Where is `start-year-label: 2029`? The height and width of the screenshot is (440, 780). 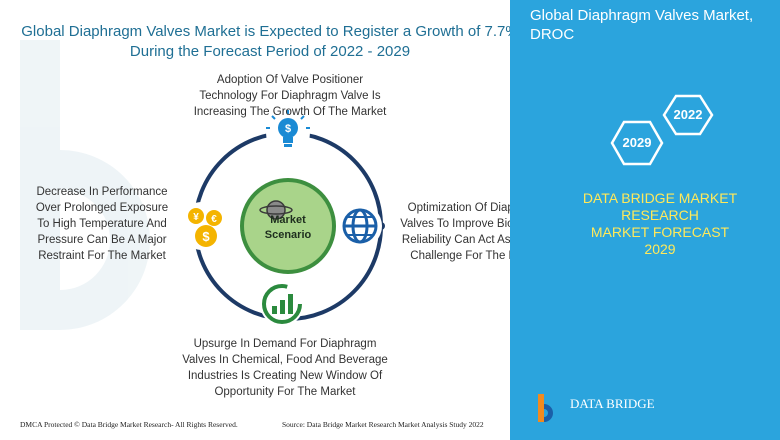
start-year-label: 2029 is located at coordinates (637, 142).